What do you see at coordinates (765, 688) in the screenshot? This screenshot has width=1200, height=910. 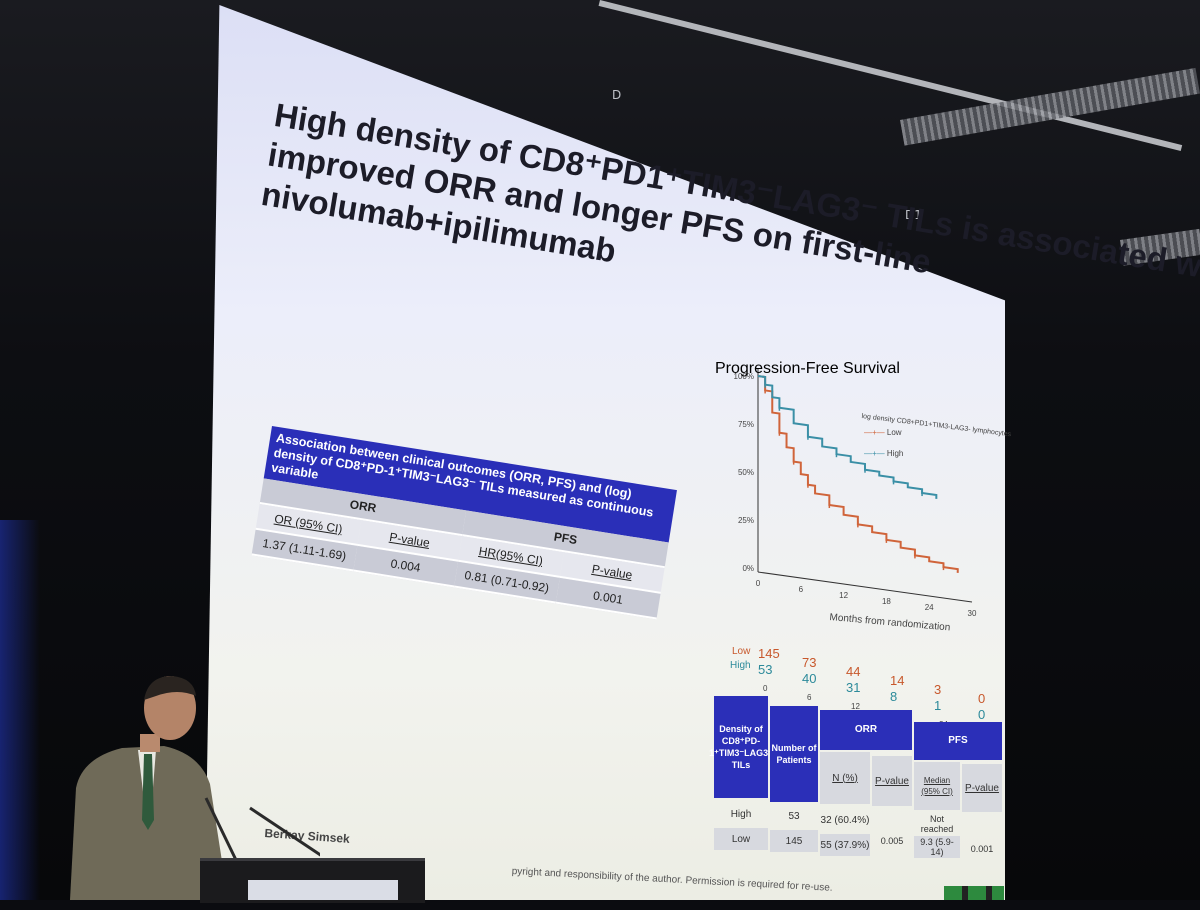 I see `risk-time-label: 0` at bounding box center [765, 688].